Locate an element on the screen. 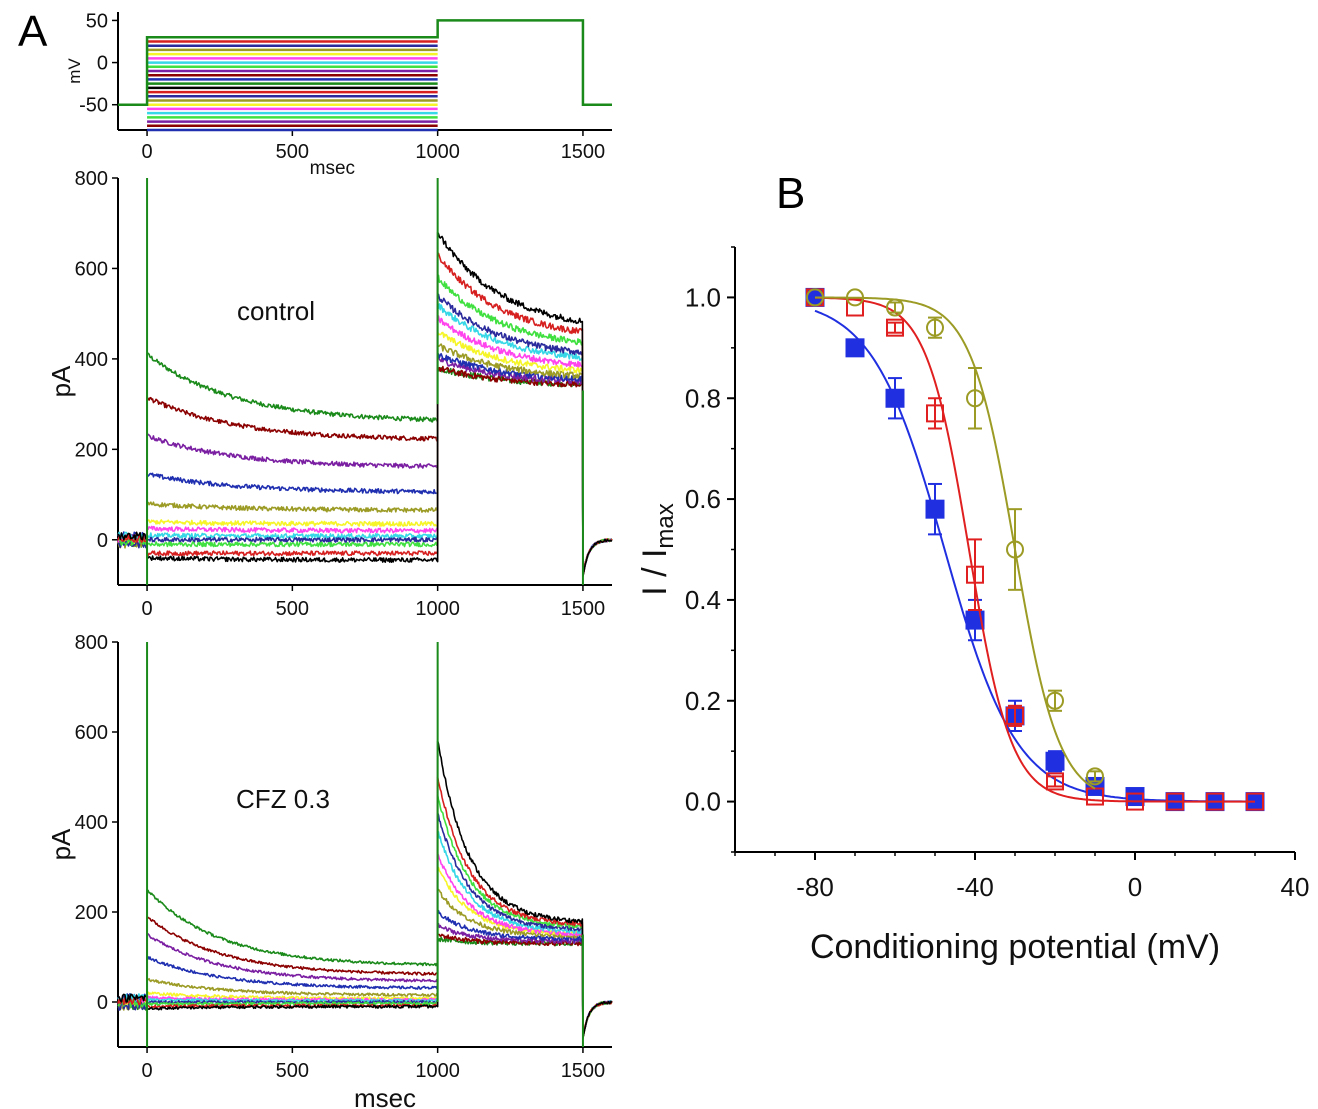 The width and height of the screenshot is (1318, 1109). cfz-x-tick-label: 1500 is located at coordinates (583, 1071).